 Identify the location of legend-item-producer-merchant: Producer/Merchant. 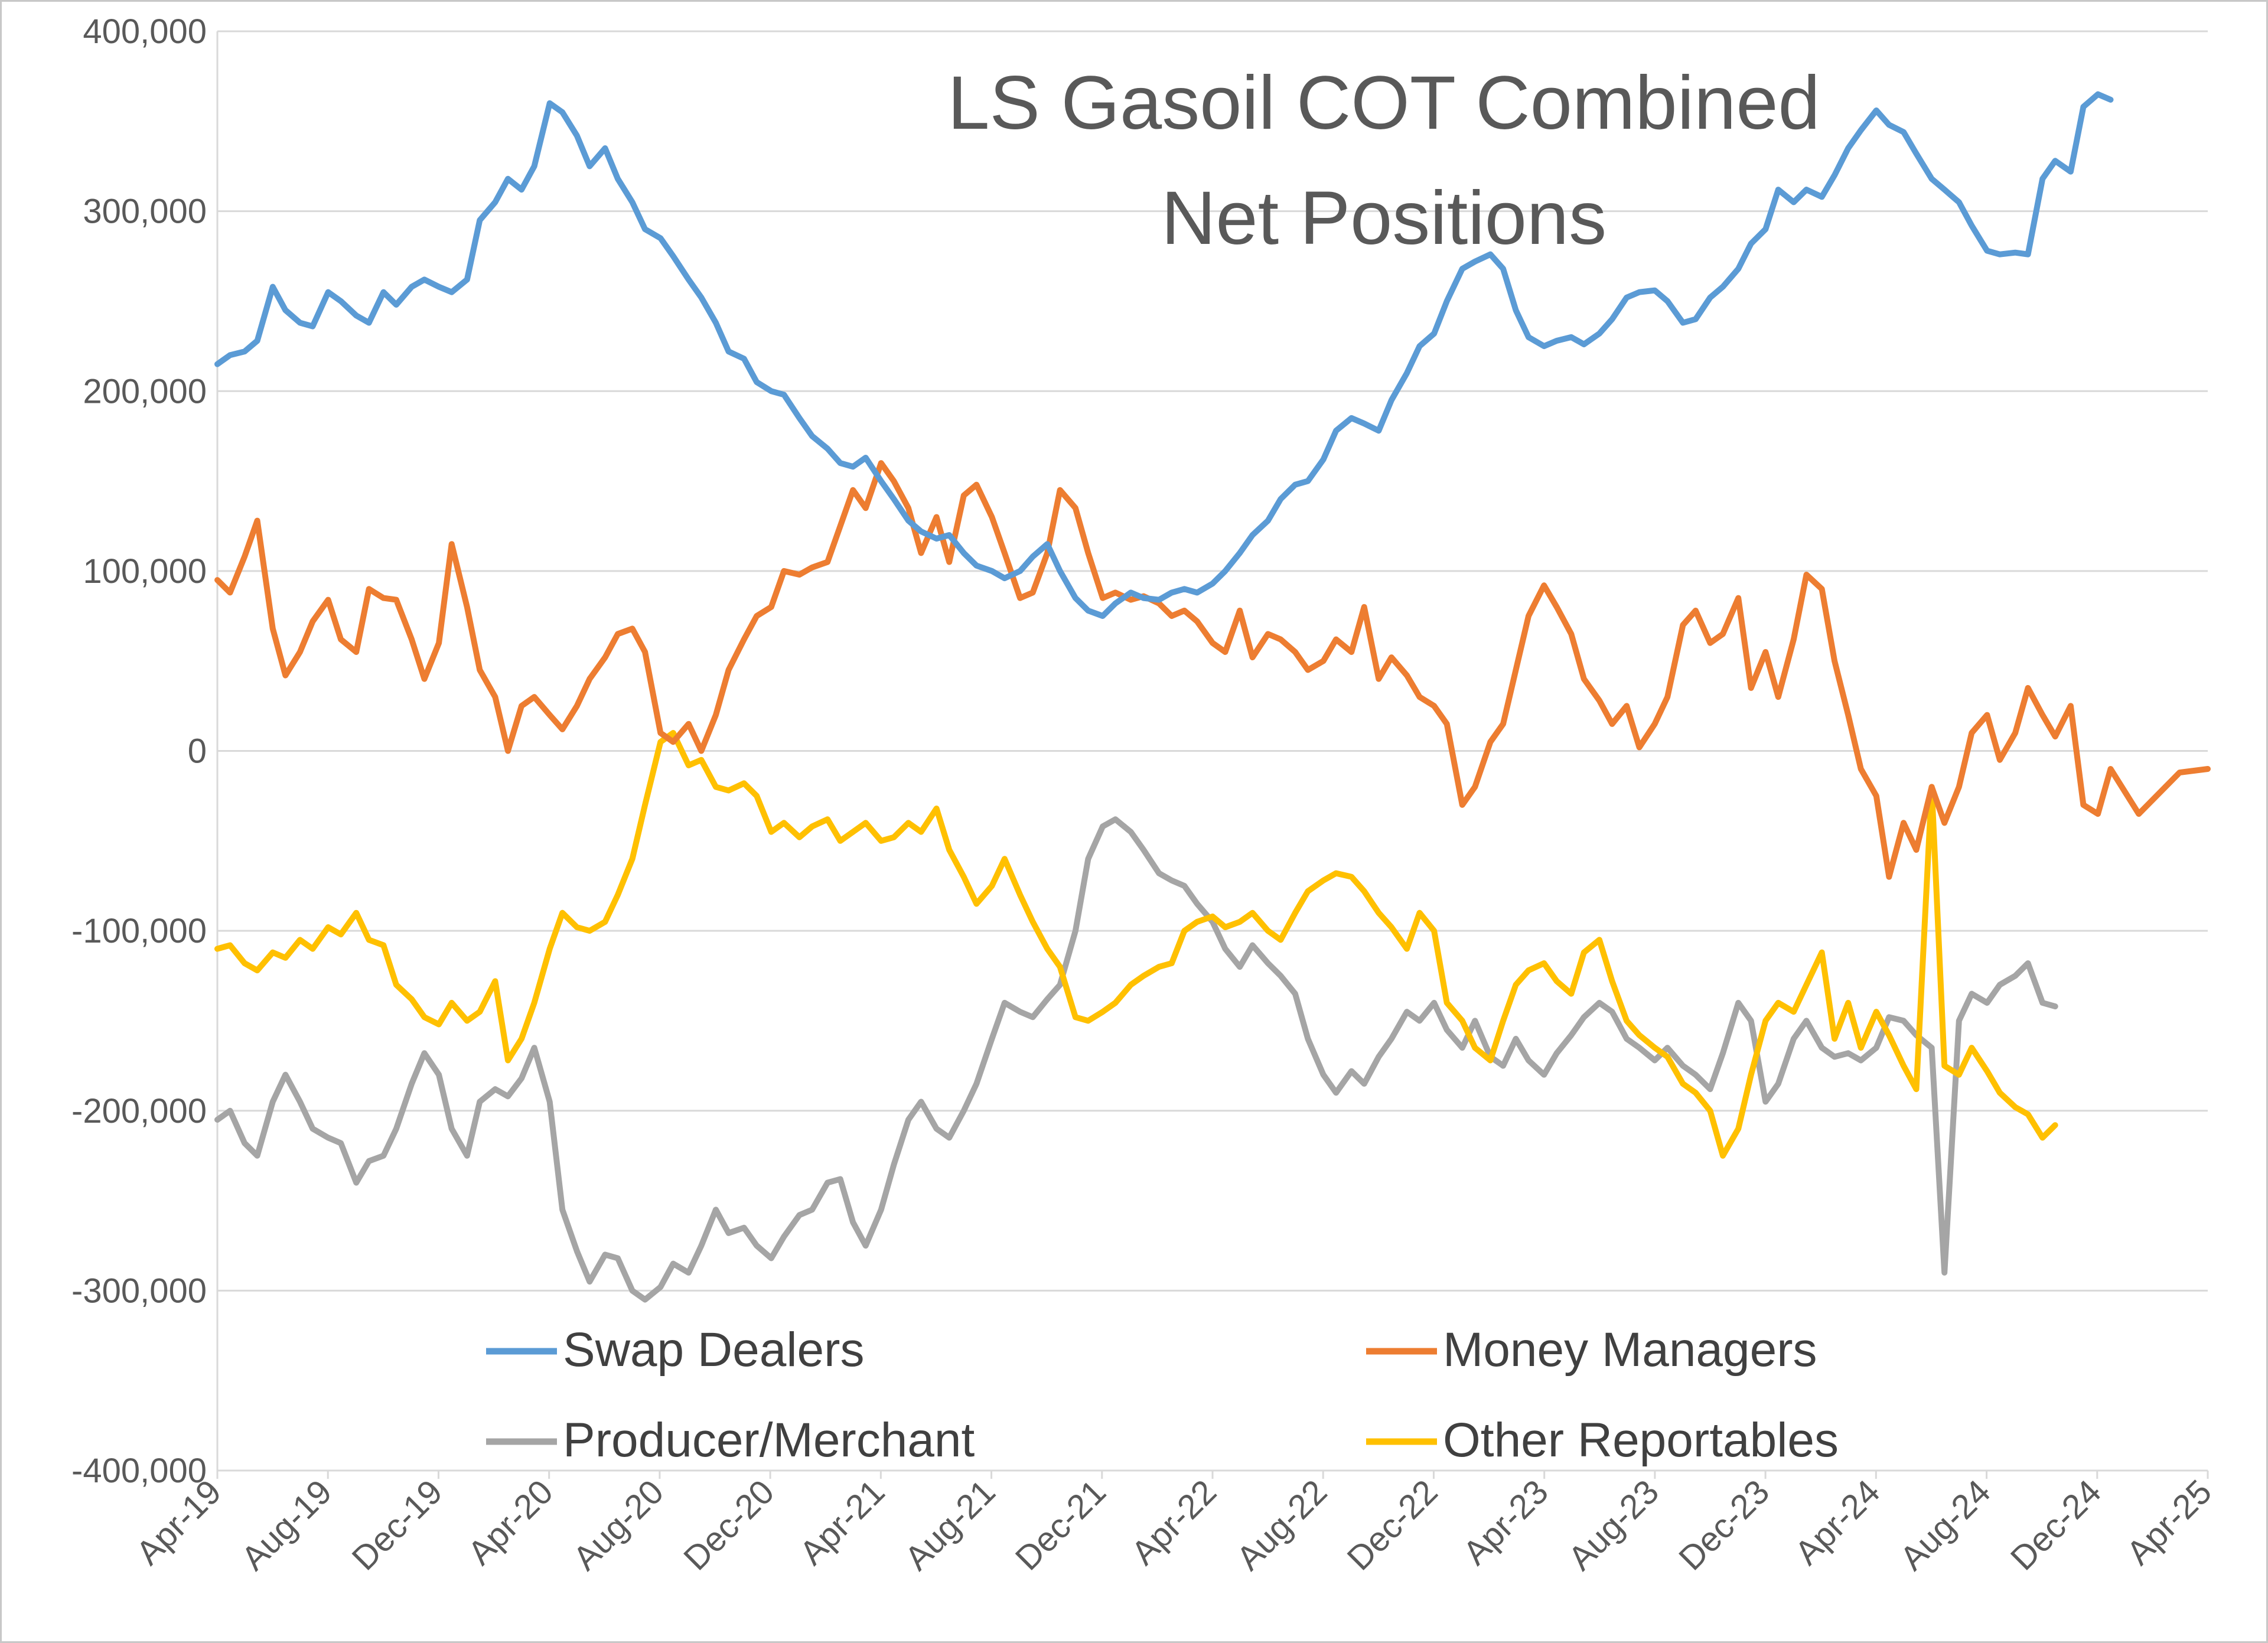
(730, 1440).